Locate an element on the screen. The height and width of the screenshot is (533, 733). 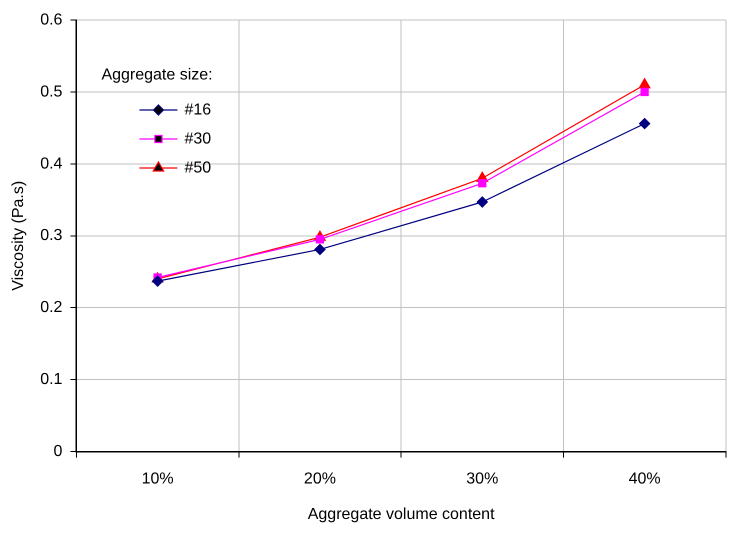
y-tick-label: 0.4 is located at coordinates (51, 163).